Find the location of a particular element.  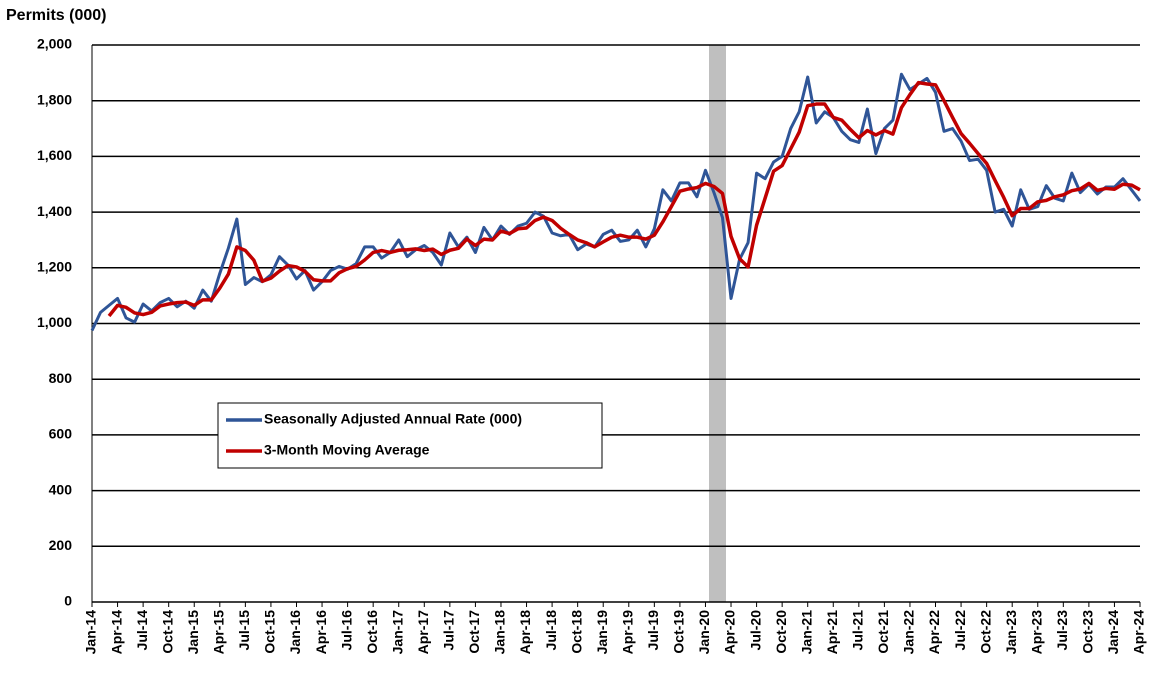

x-tick-label: Oct-17 is located at coordinates (474, 632).